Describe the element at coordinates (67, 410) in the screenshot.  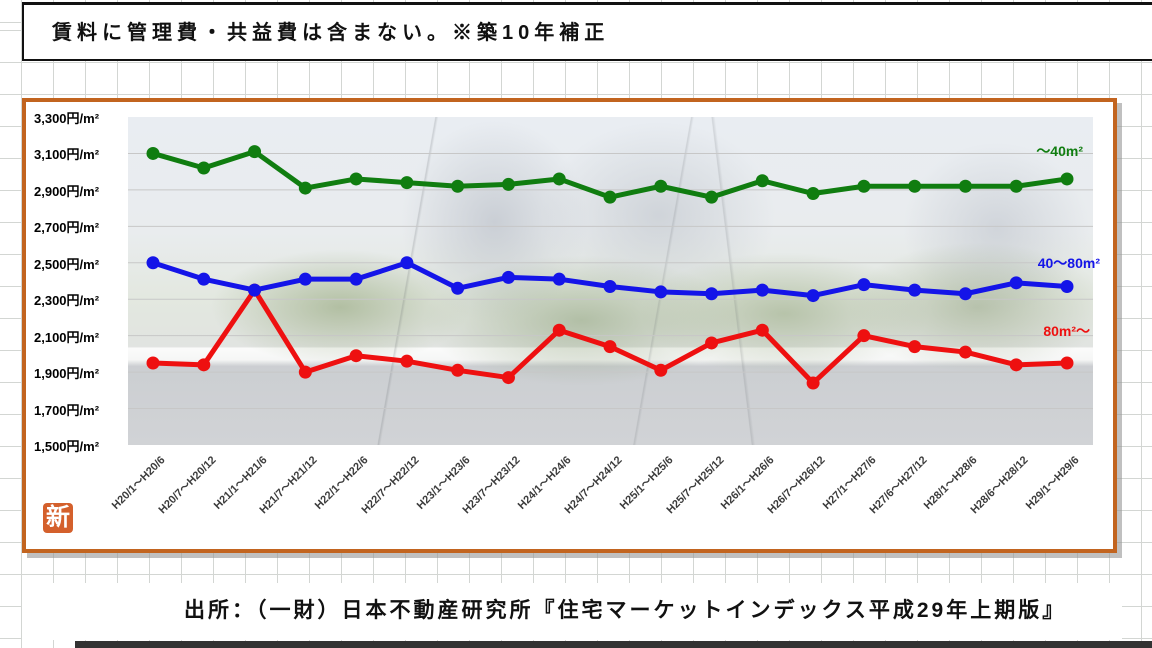
I see `y-axis-label: 1,700円/m²` at that location.